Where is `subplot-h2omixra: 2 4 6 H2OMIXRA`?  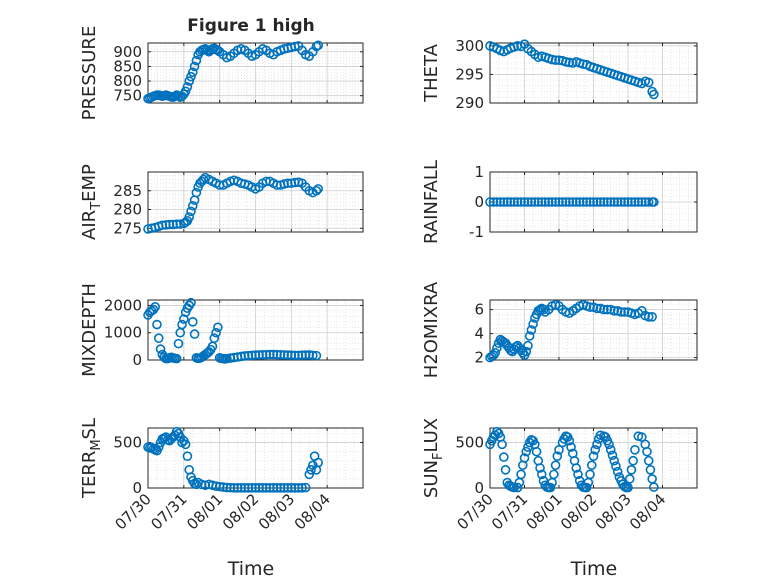
subplot-h2omixra: 2 4 6 H2OMIXRA is located at coordinates (559, 329).